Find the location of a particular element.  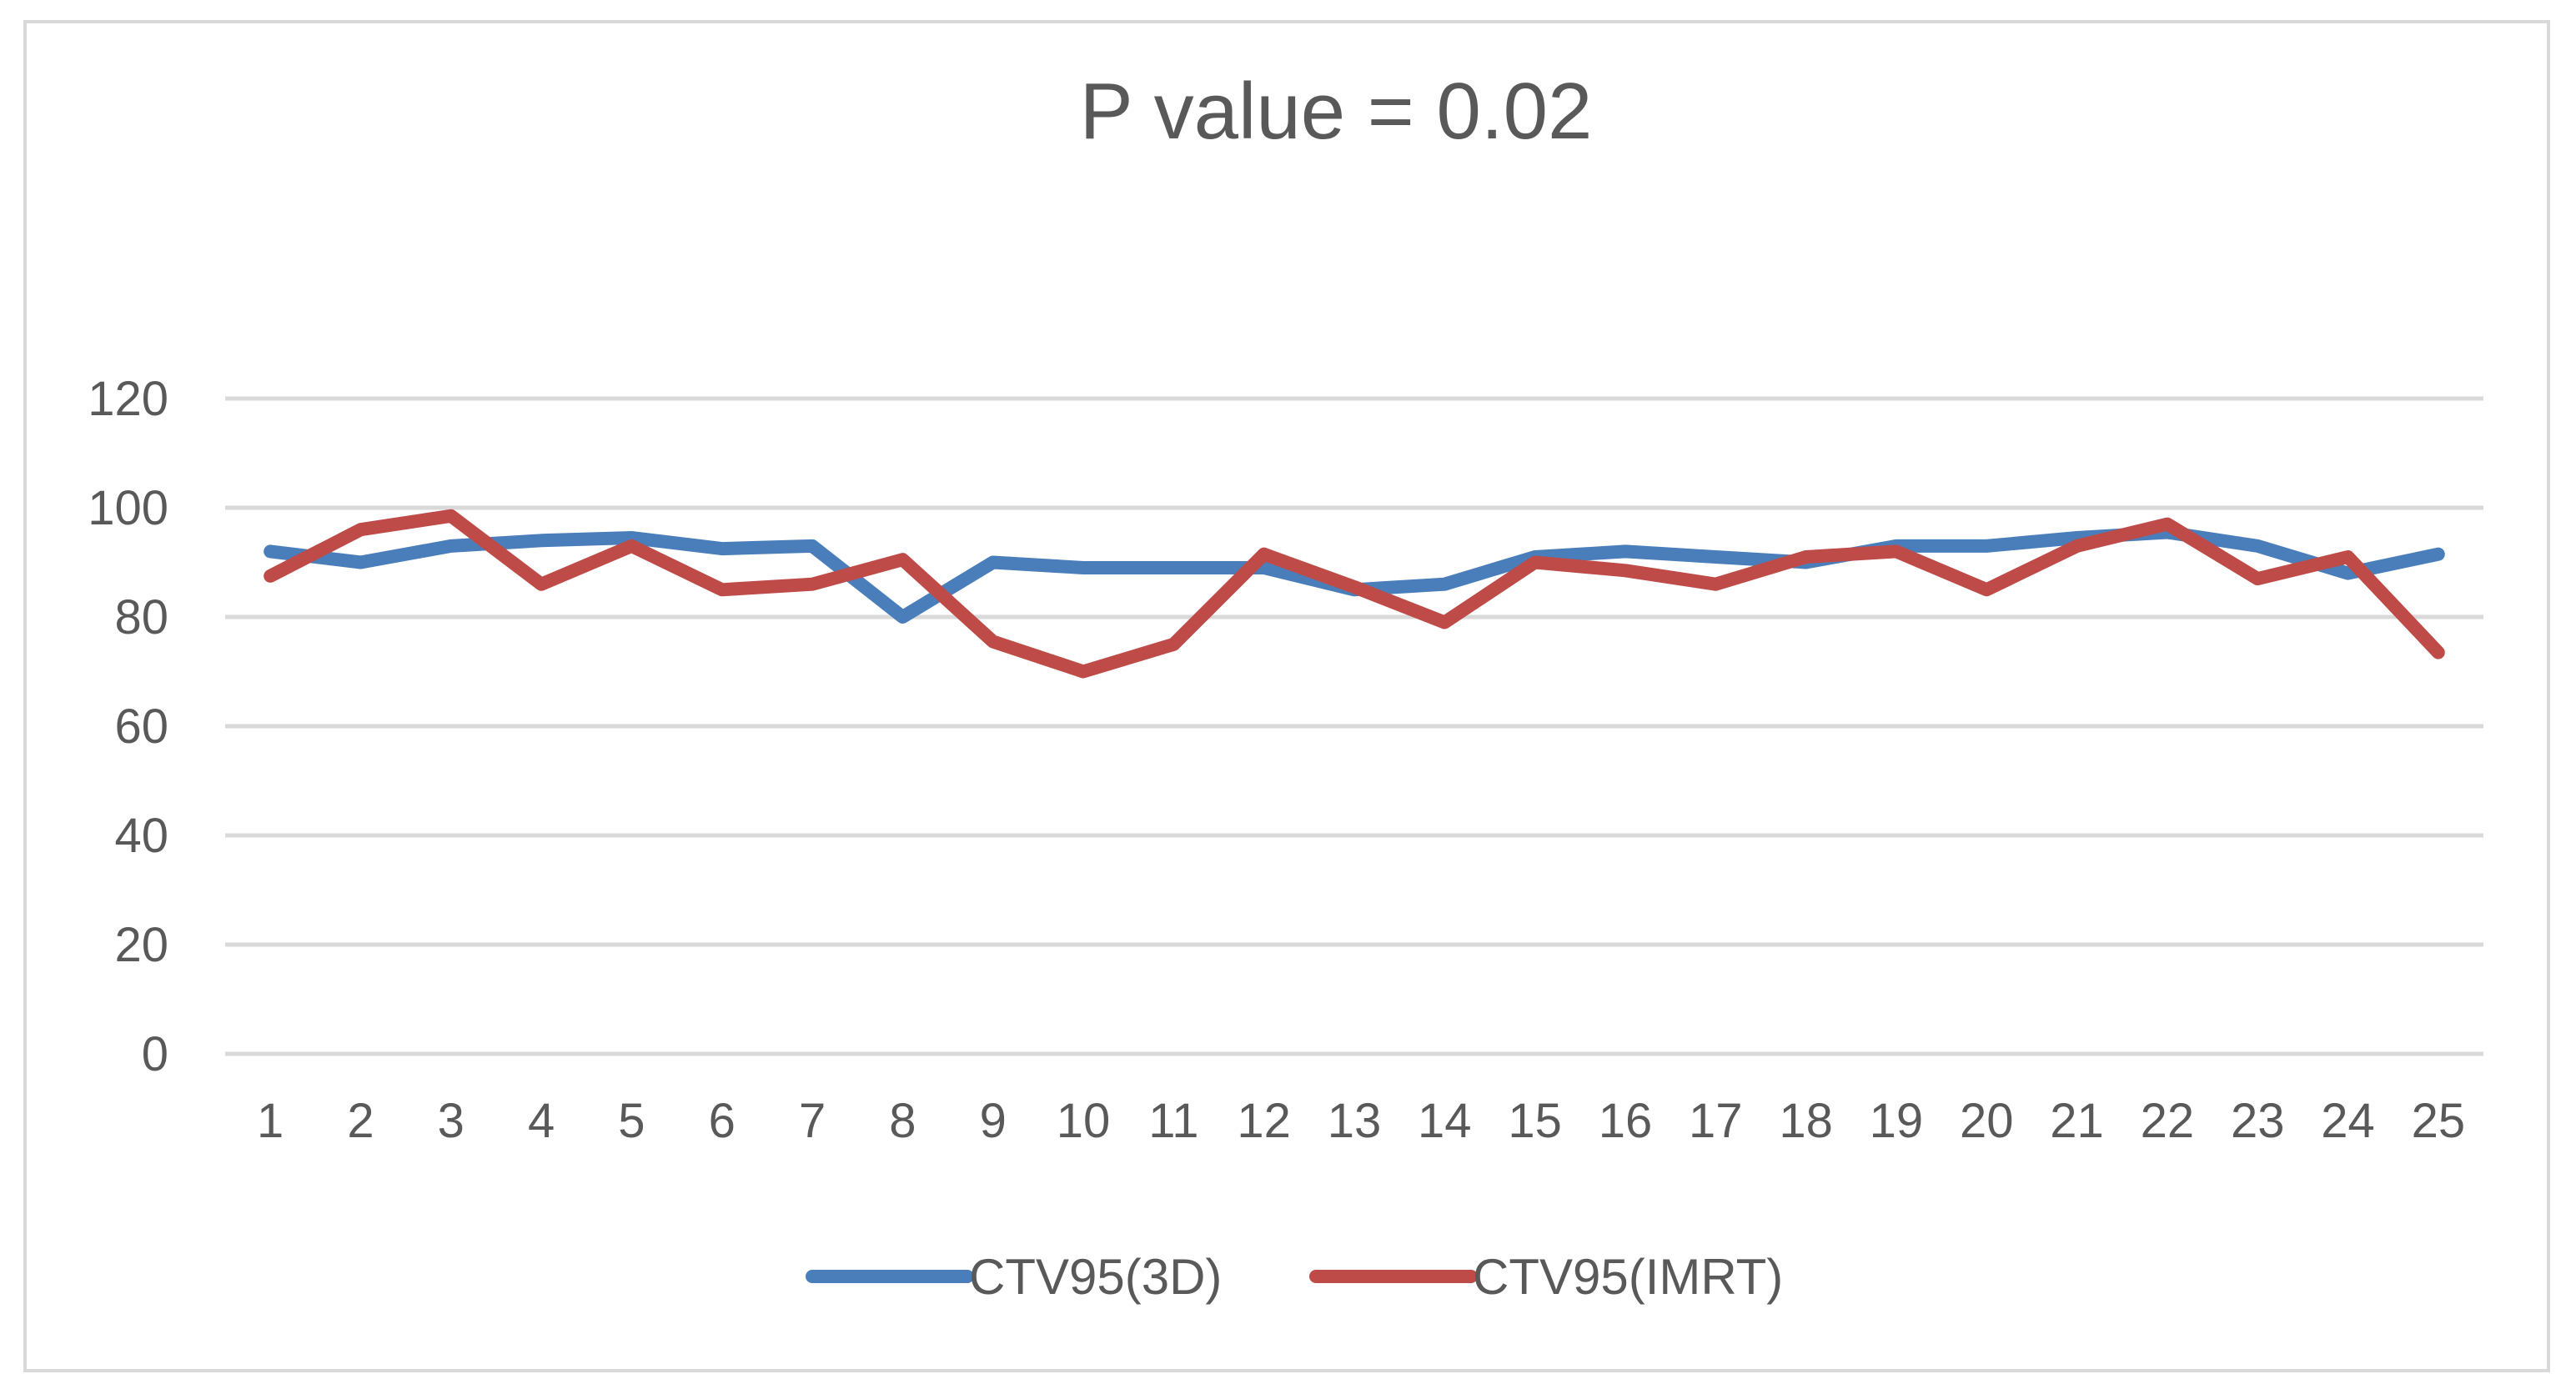

series-line-ctv95-3d is located at coordinates (1354, 575).